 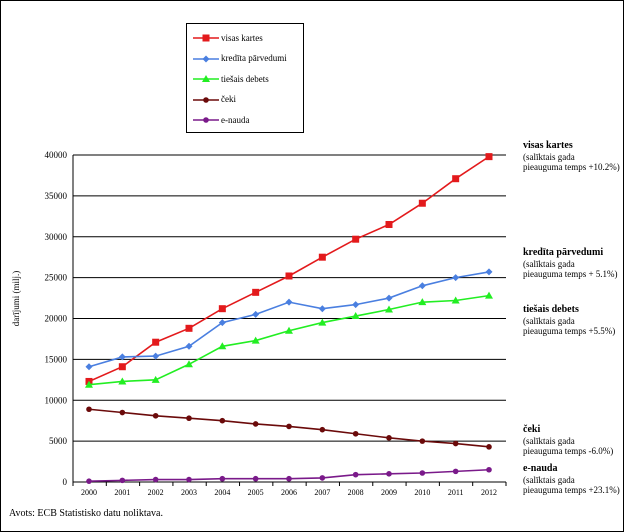 I want to click on annotation-line: pieauguma temps +10.2%), so click(x=571, y=167).